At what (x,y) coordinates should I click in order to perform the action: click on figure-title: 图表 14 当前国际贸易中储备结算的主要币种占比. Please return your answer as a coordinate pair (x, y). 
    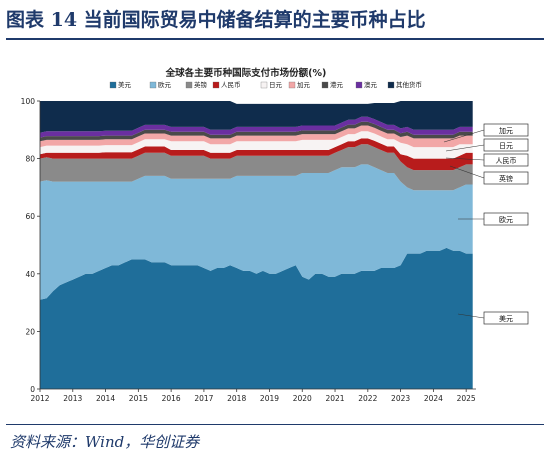
    Looking at the image, I should click on (216, 20).